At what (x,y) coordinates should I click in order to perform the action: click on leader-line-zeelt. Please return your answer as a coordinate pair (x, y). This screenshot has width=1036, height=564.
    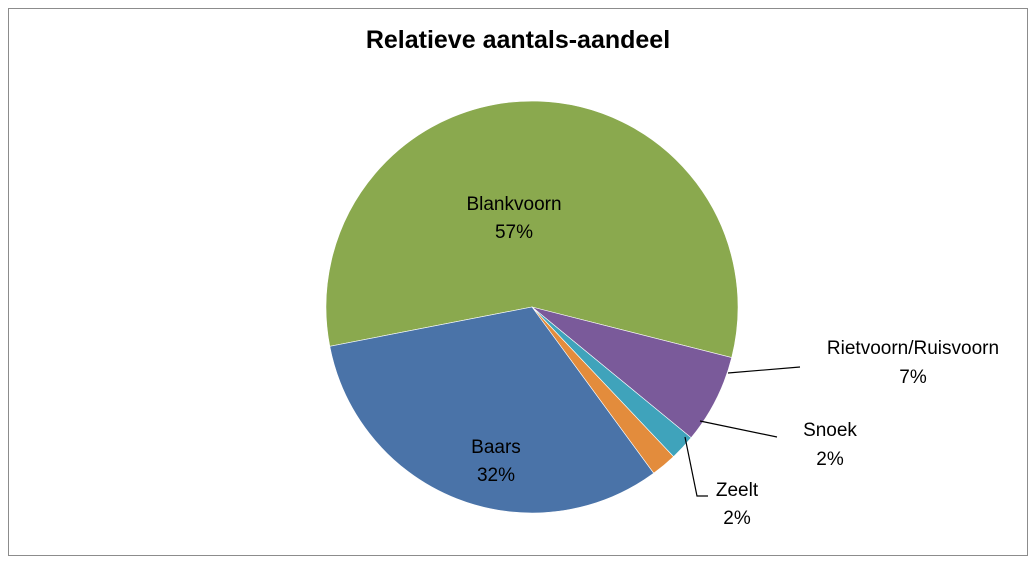
    Looking at the image, I should click on (696, 466).